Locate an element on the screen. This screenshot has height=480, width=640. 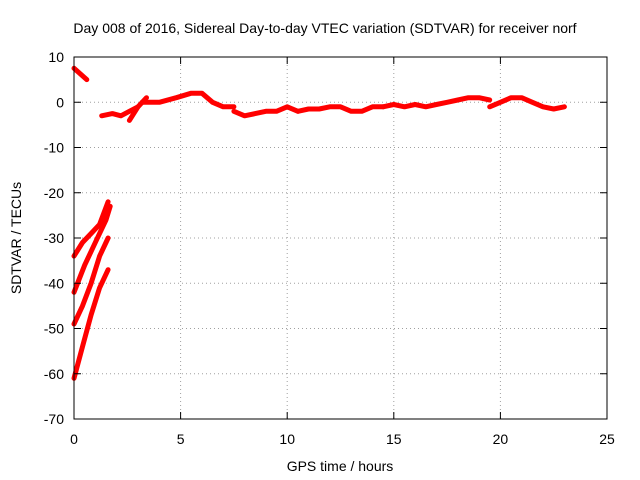
x-tick-label: 0 is located at coordinates (74, 439).